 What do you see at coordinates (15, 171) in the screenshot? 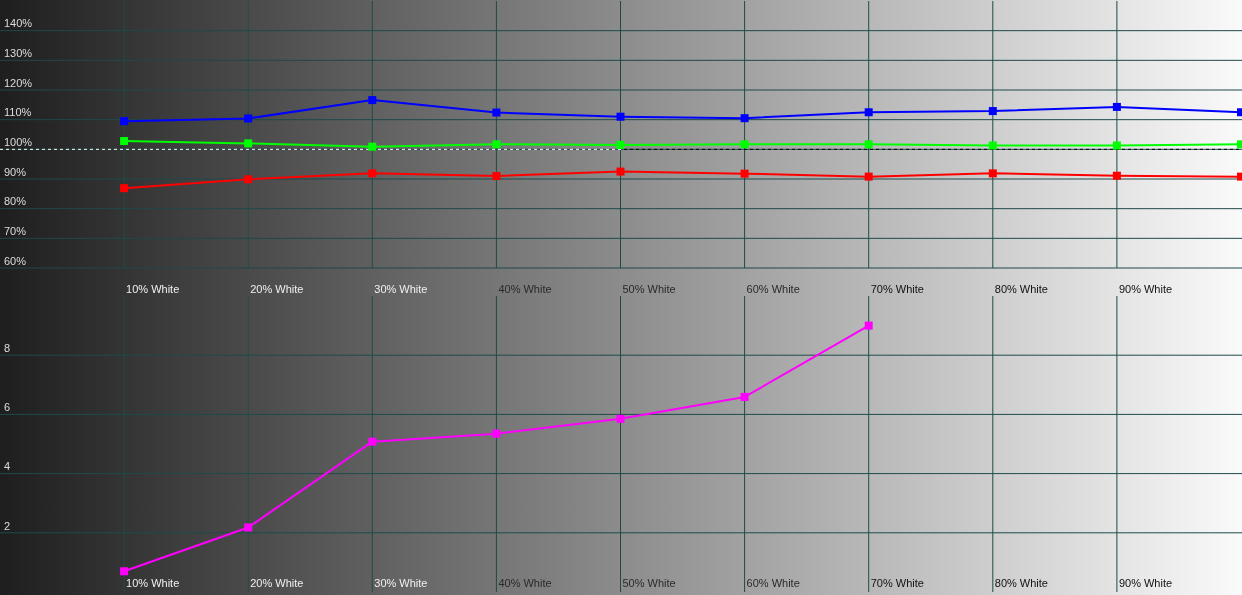
I see `y-tick-label: 90%` at bounding box center [15, 171].